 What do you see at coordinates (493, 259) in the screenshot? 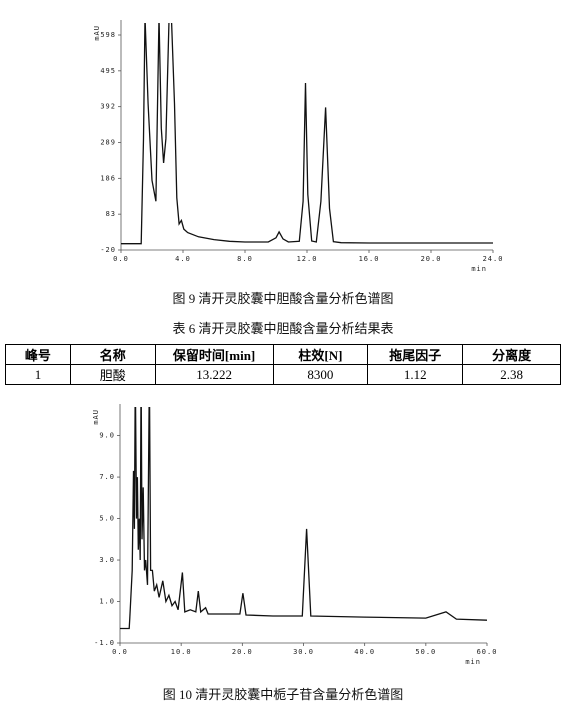
I see `x-tick-label: 24.0` at bounding box center [493, 259].